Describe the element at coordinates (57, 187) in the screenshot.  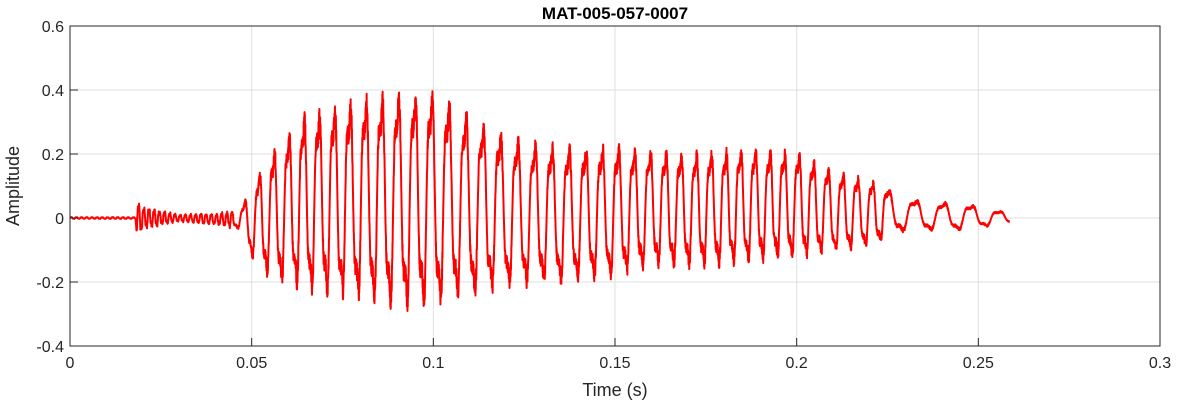
I see `y-axis: -0.4 -0.2 0 0.2 0.4 0.6` at that location.